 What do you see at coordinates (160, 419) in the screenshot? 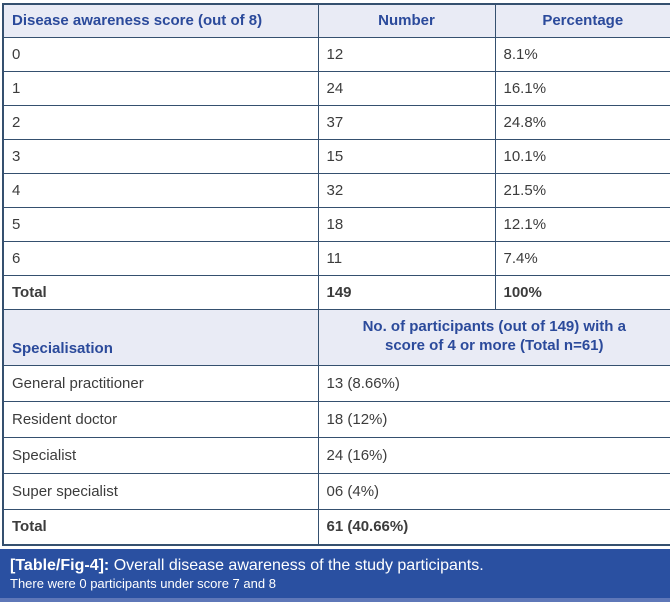
I see `specialisation-cell: Resident doctor` at bounding box center [160, 419].